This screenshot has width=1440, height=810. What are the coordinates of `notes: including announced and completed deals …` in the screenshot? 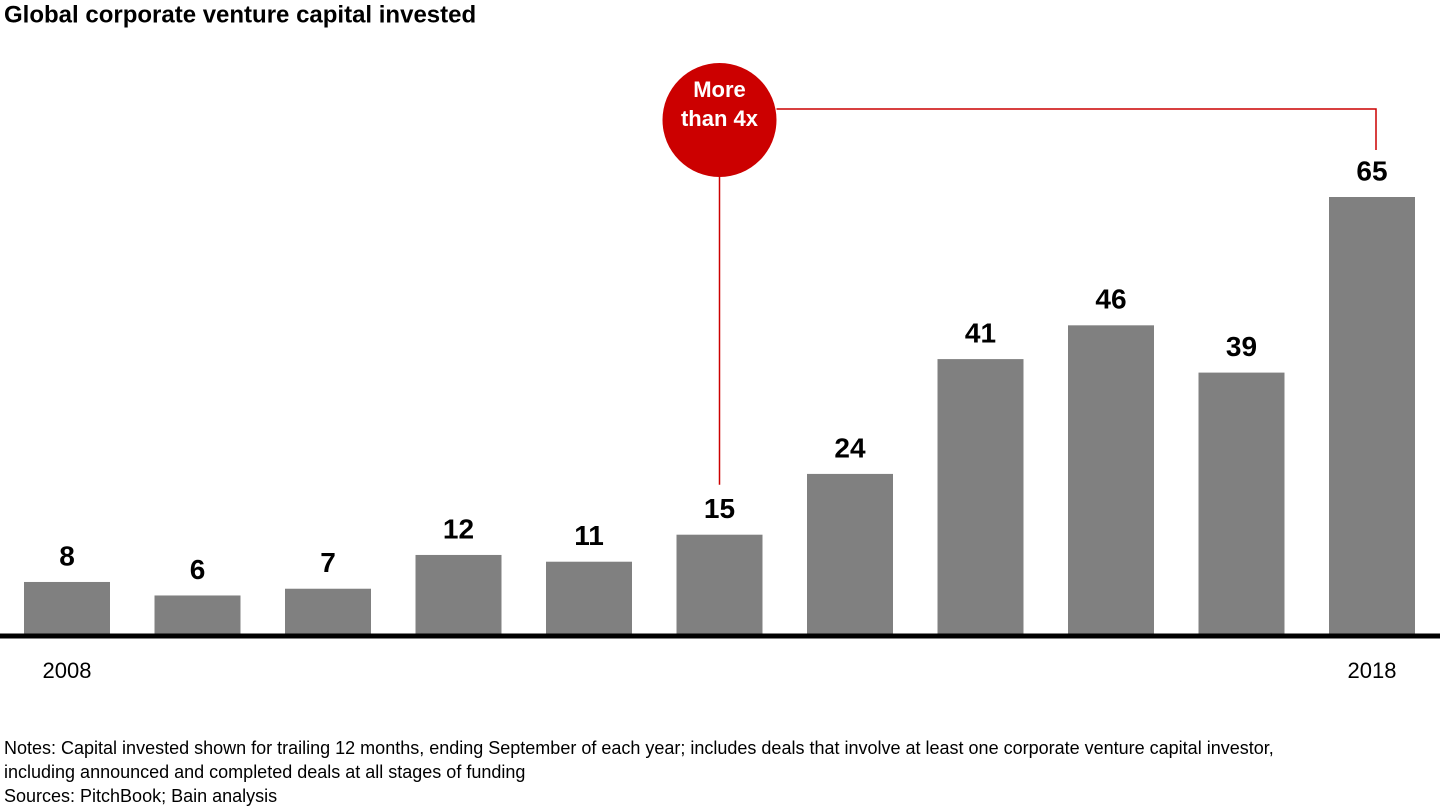 It's located at (264, 772).